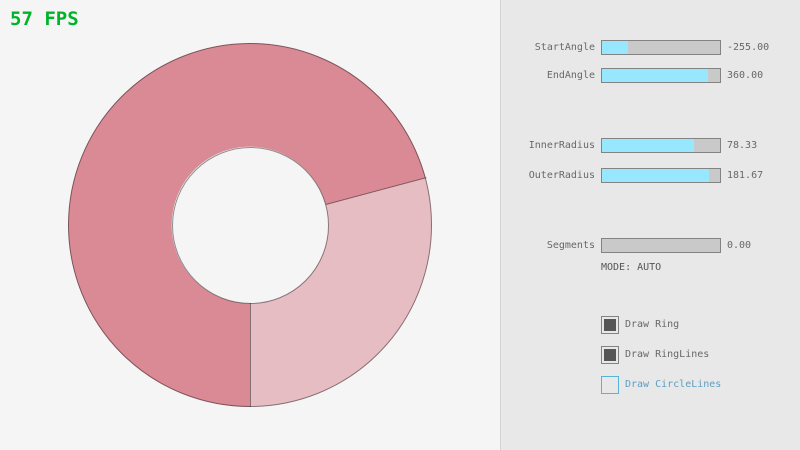 Image resolution: width=800 pixels, height=450 pixels. Describe the element at coordinates (661, 47) in the screenshot. I see `slider-track-startangle` at that location.